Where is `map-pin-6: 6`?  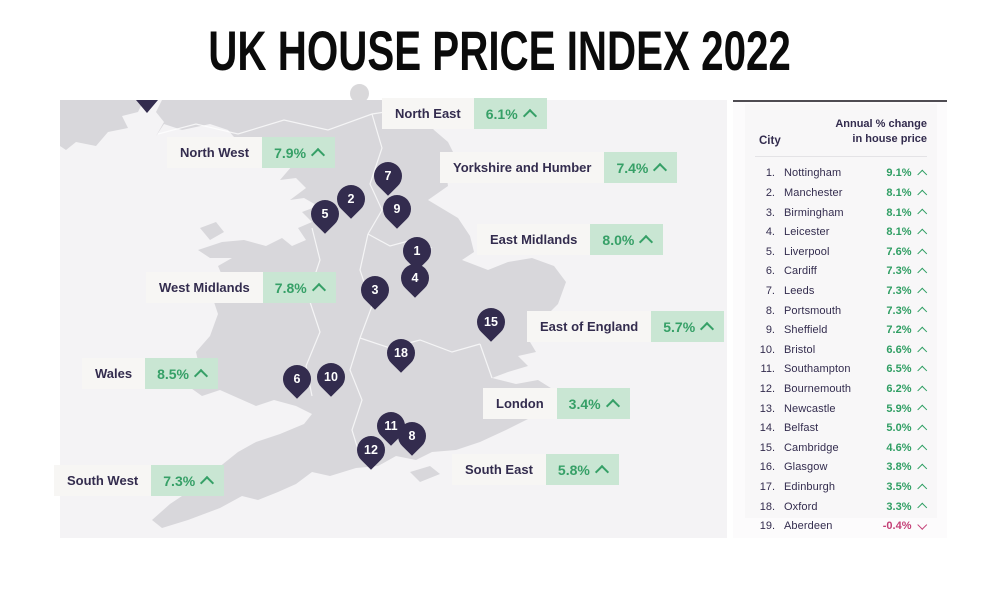
map-pin-6: 6 is located at coordinates (297, 379).